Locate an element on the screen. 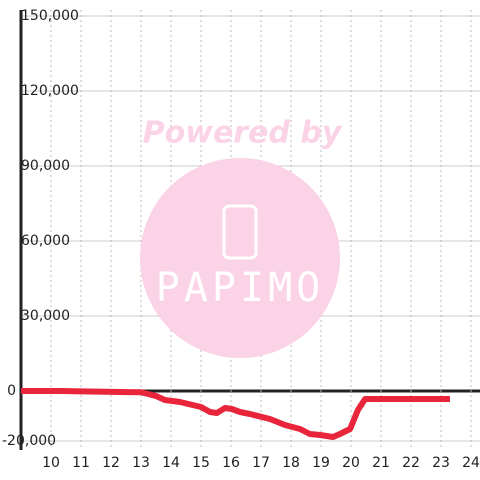 This screenshot has width=480, height=480. y-tick-label: 0 is located at coordinates (11, 391).